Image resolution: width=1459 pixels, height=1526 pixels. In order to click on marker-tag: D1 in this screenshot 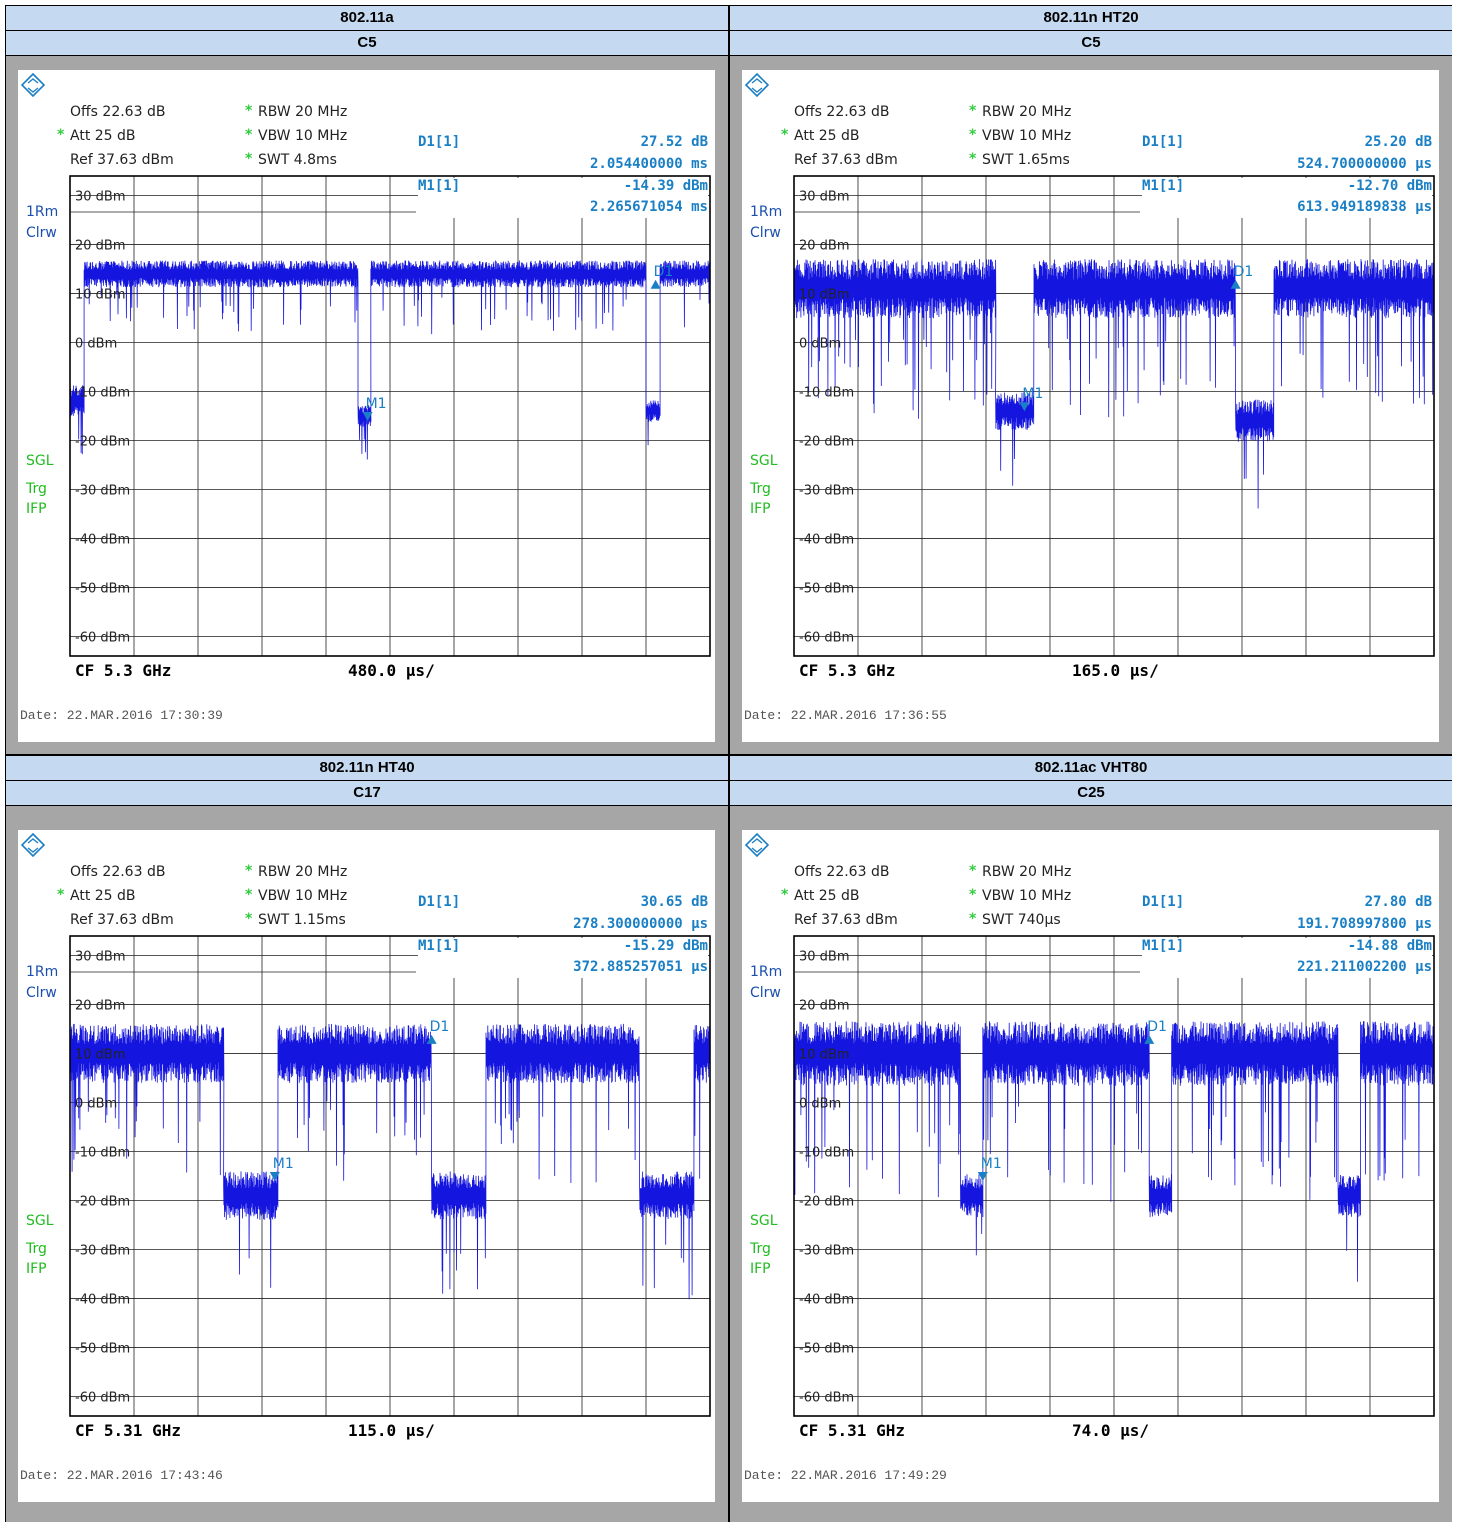, I will do `click(664, 272)`.